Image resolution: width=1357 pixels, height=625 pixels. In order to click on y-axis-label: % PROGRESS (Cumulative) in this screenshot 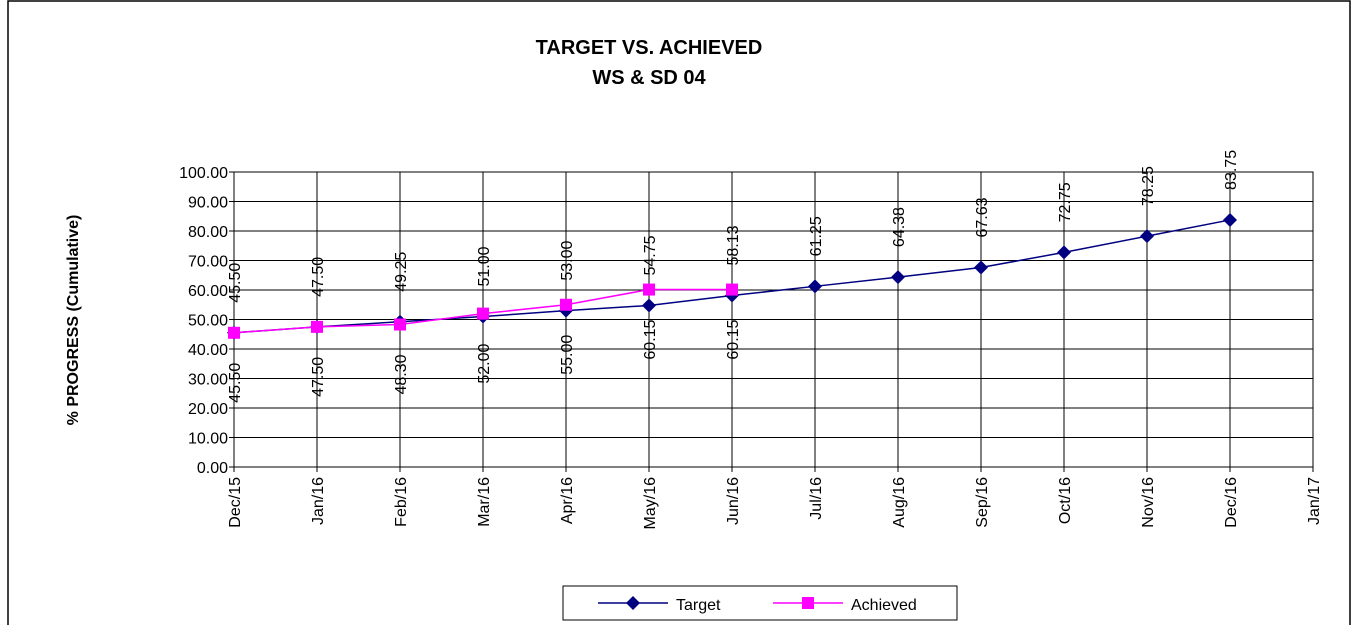, I will do `click(73, 320)`.